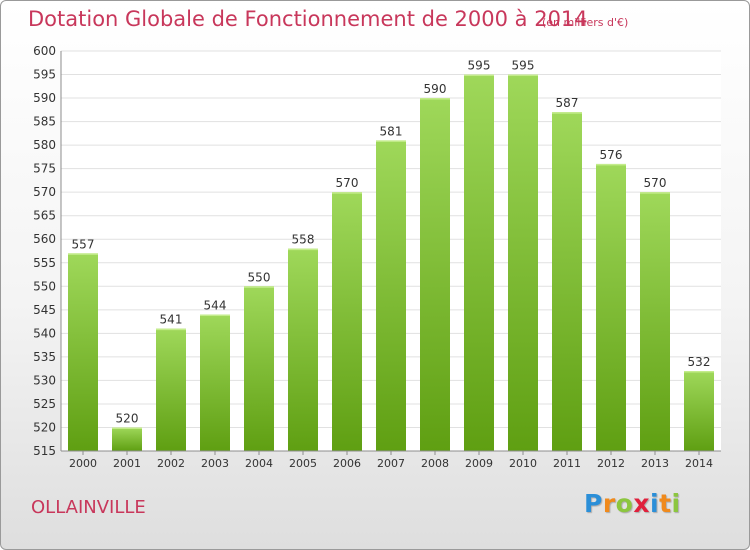 Image resolution: width=750 pixels, height=550 pixels. I want to click on data-label: 576, so click(611, 155).